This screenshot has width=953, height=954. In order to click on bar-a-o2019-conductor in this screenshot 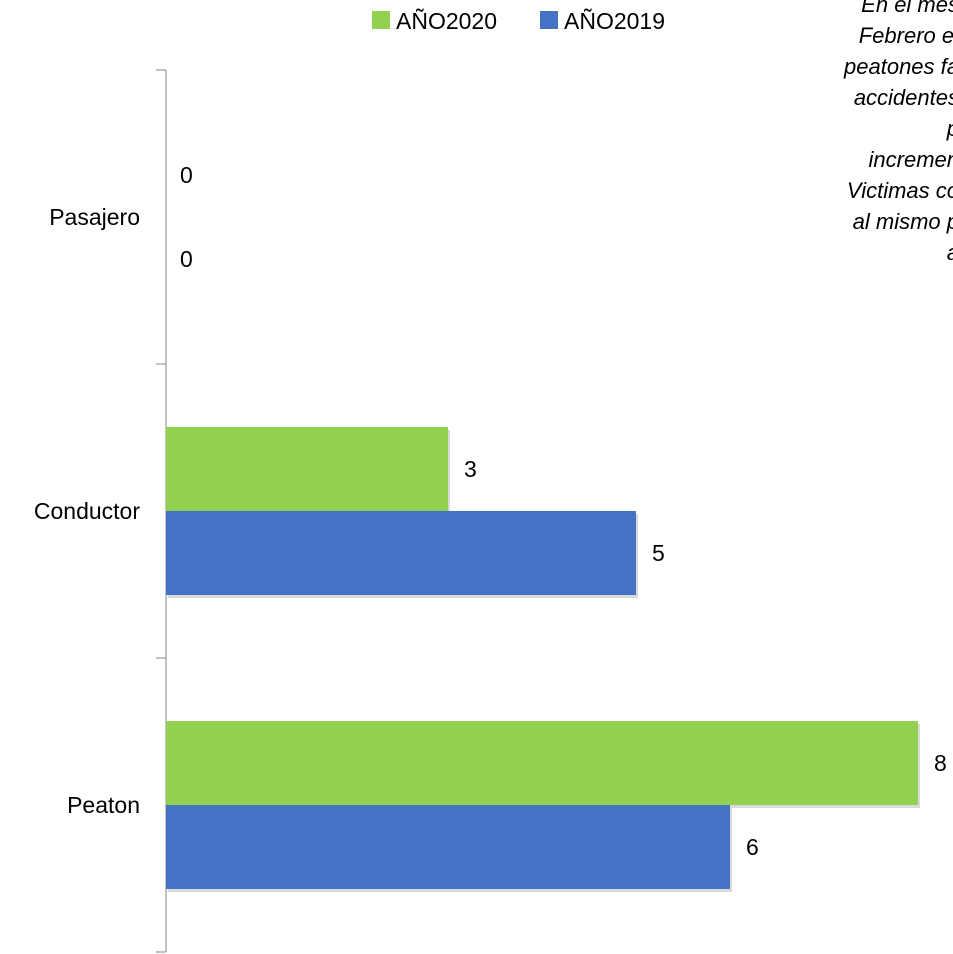, I will do `click(401, 553)`.